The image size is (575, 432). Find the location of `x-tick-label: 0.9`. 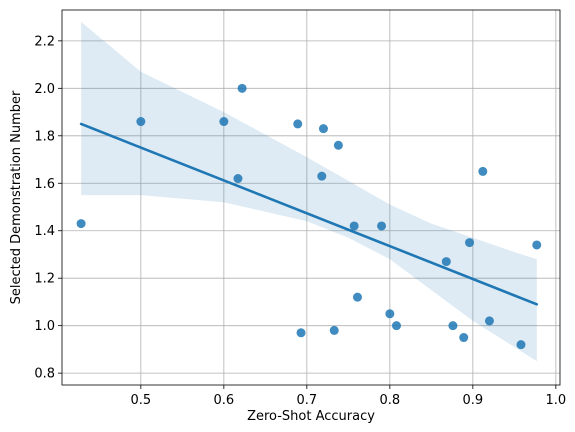

x-tick-label: 0.9 is located at coordinates (473, 400).